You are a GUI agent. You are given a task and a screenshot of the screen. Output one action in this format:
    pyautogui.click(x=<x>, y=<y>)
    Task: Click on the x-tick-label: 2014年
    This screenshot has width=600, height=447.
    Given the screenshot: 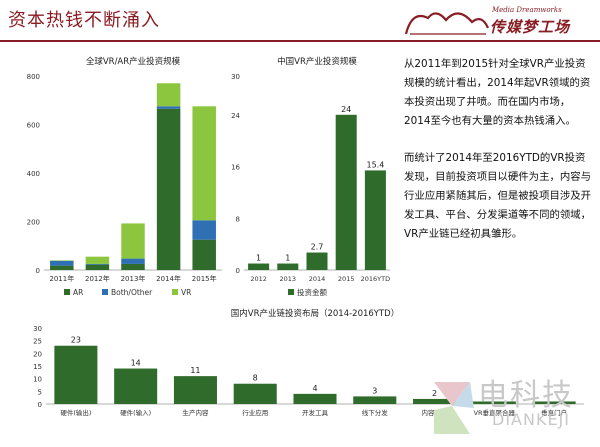 What is the action you would take?
    pyautogui.click(x=168, y=278)
    